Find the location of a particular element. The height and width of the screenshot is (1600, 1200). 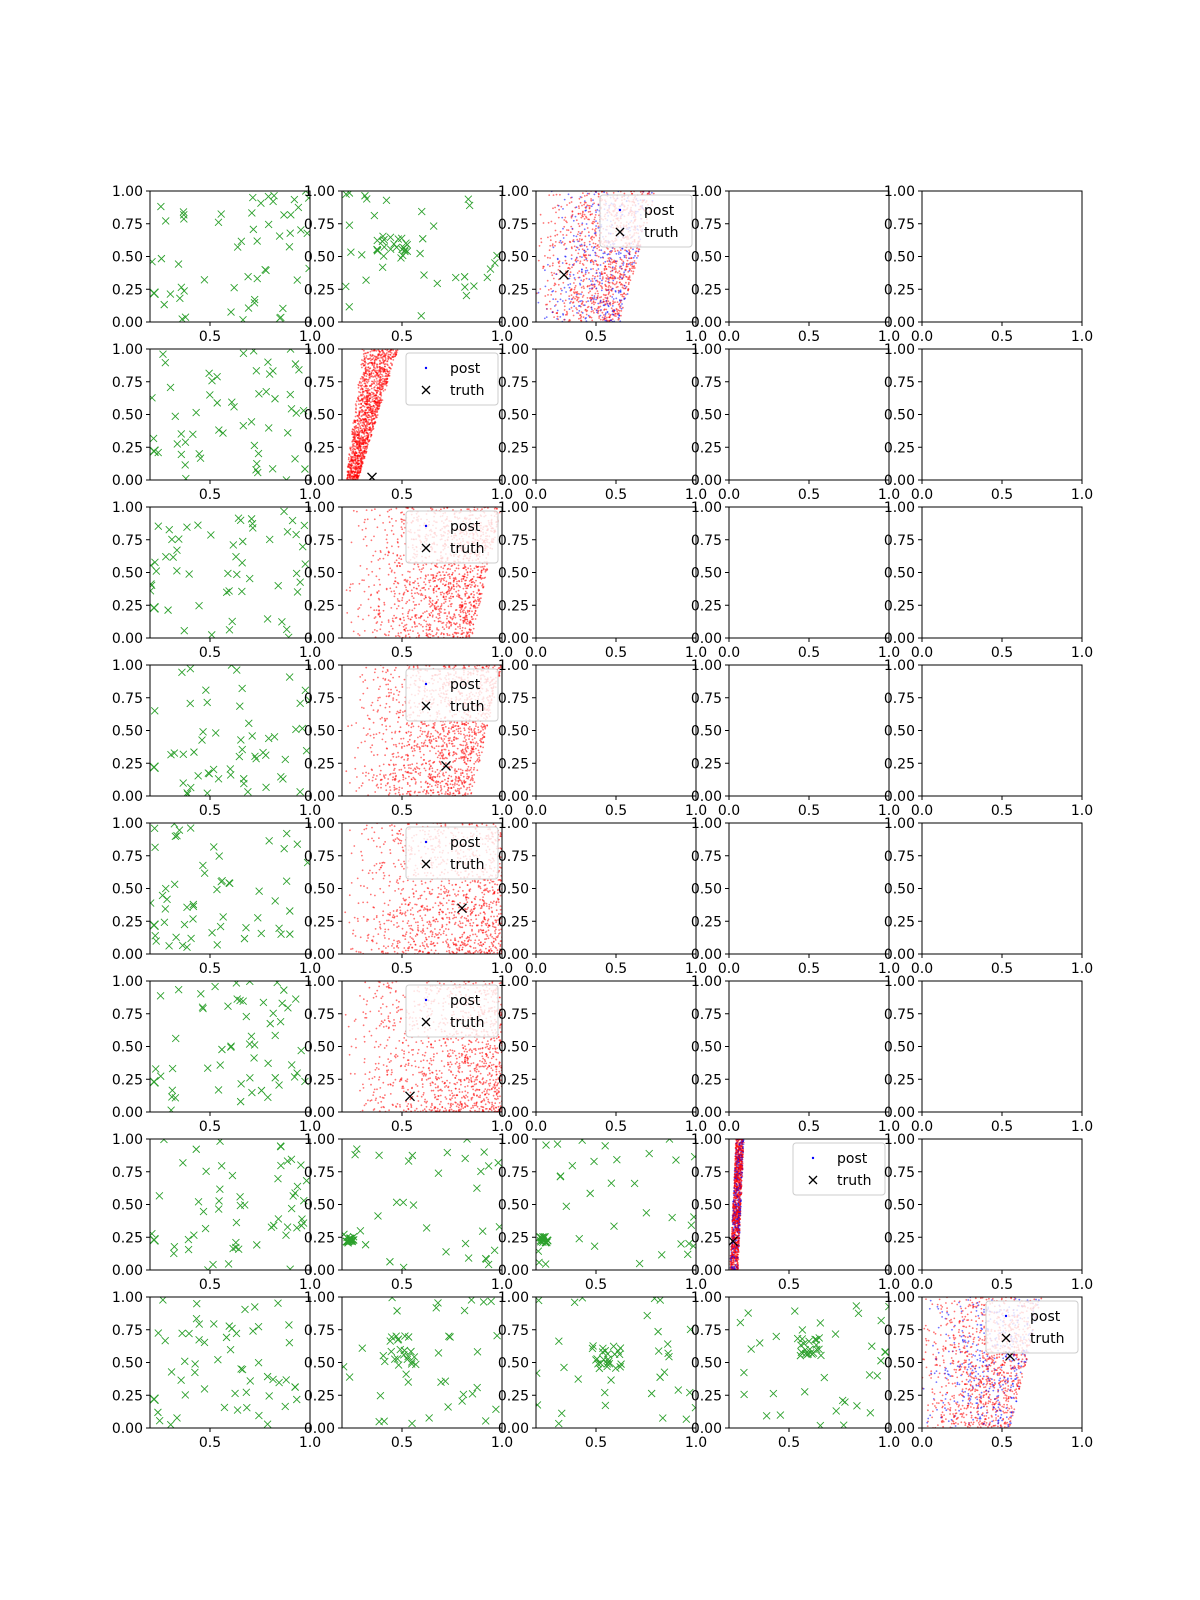

y-tick-label: 0.50 is located at coordinates (319, 416).